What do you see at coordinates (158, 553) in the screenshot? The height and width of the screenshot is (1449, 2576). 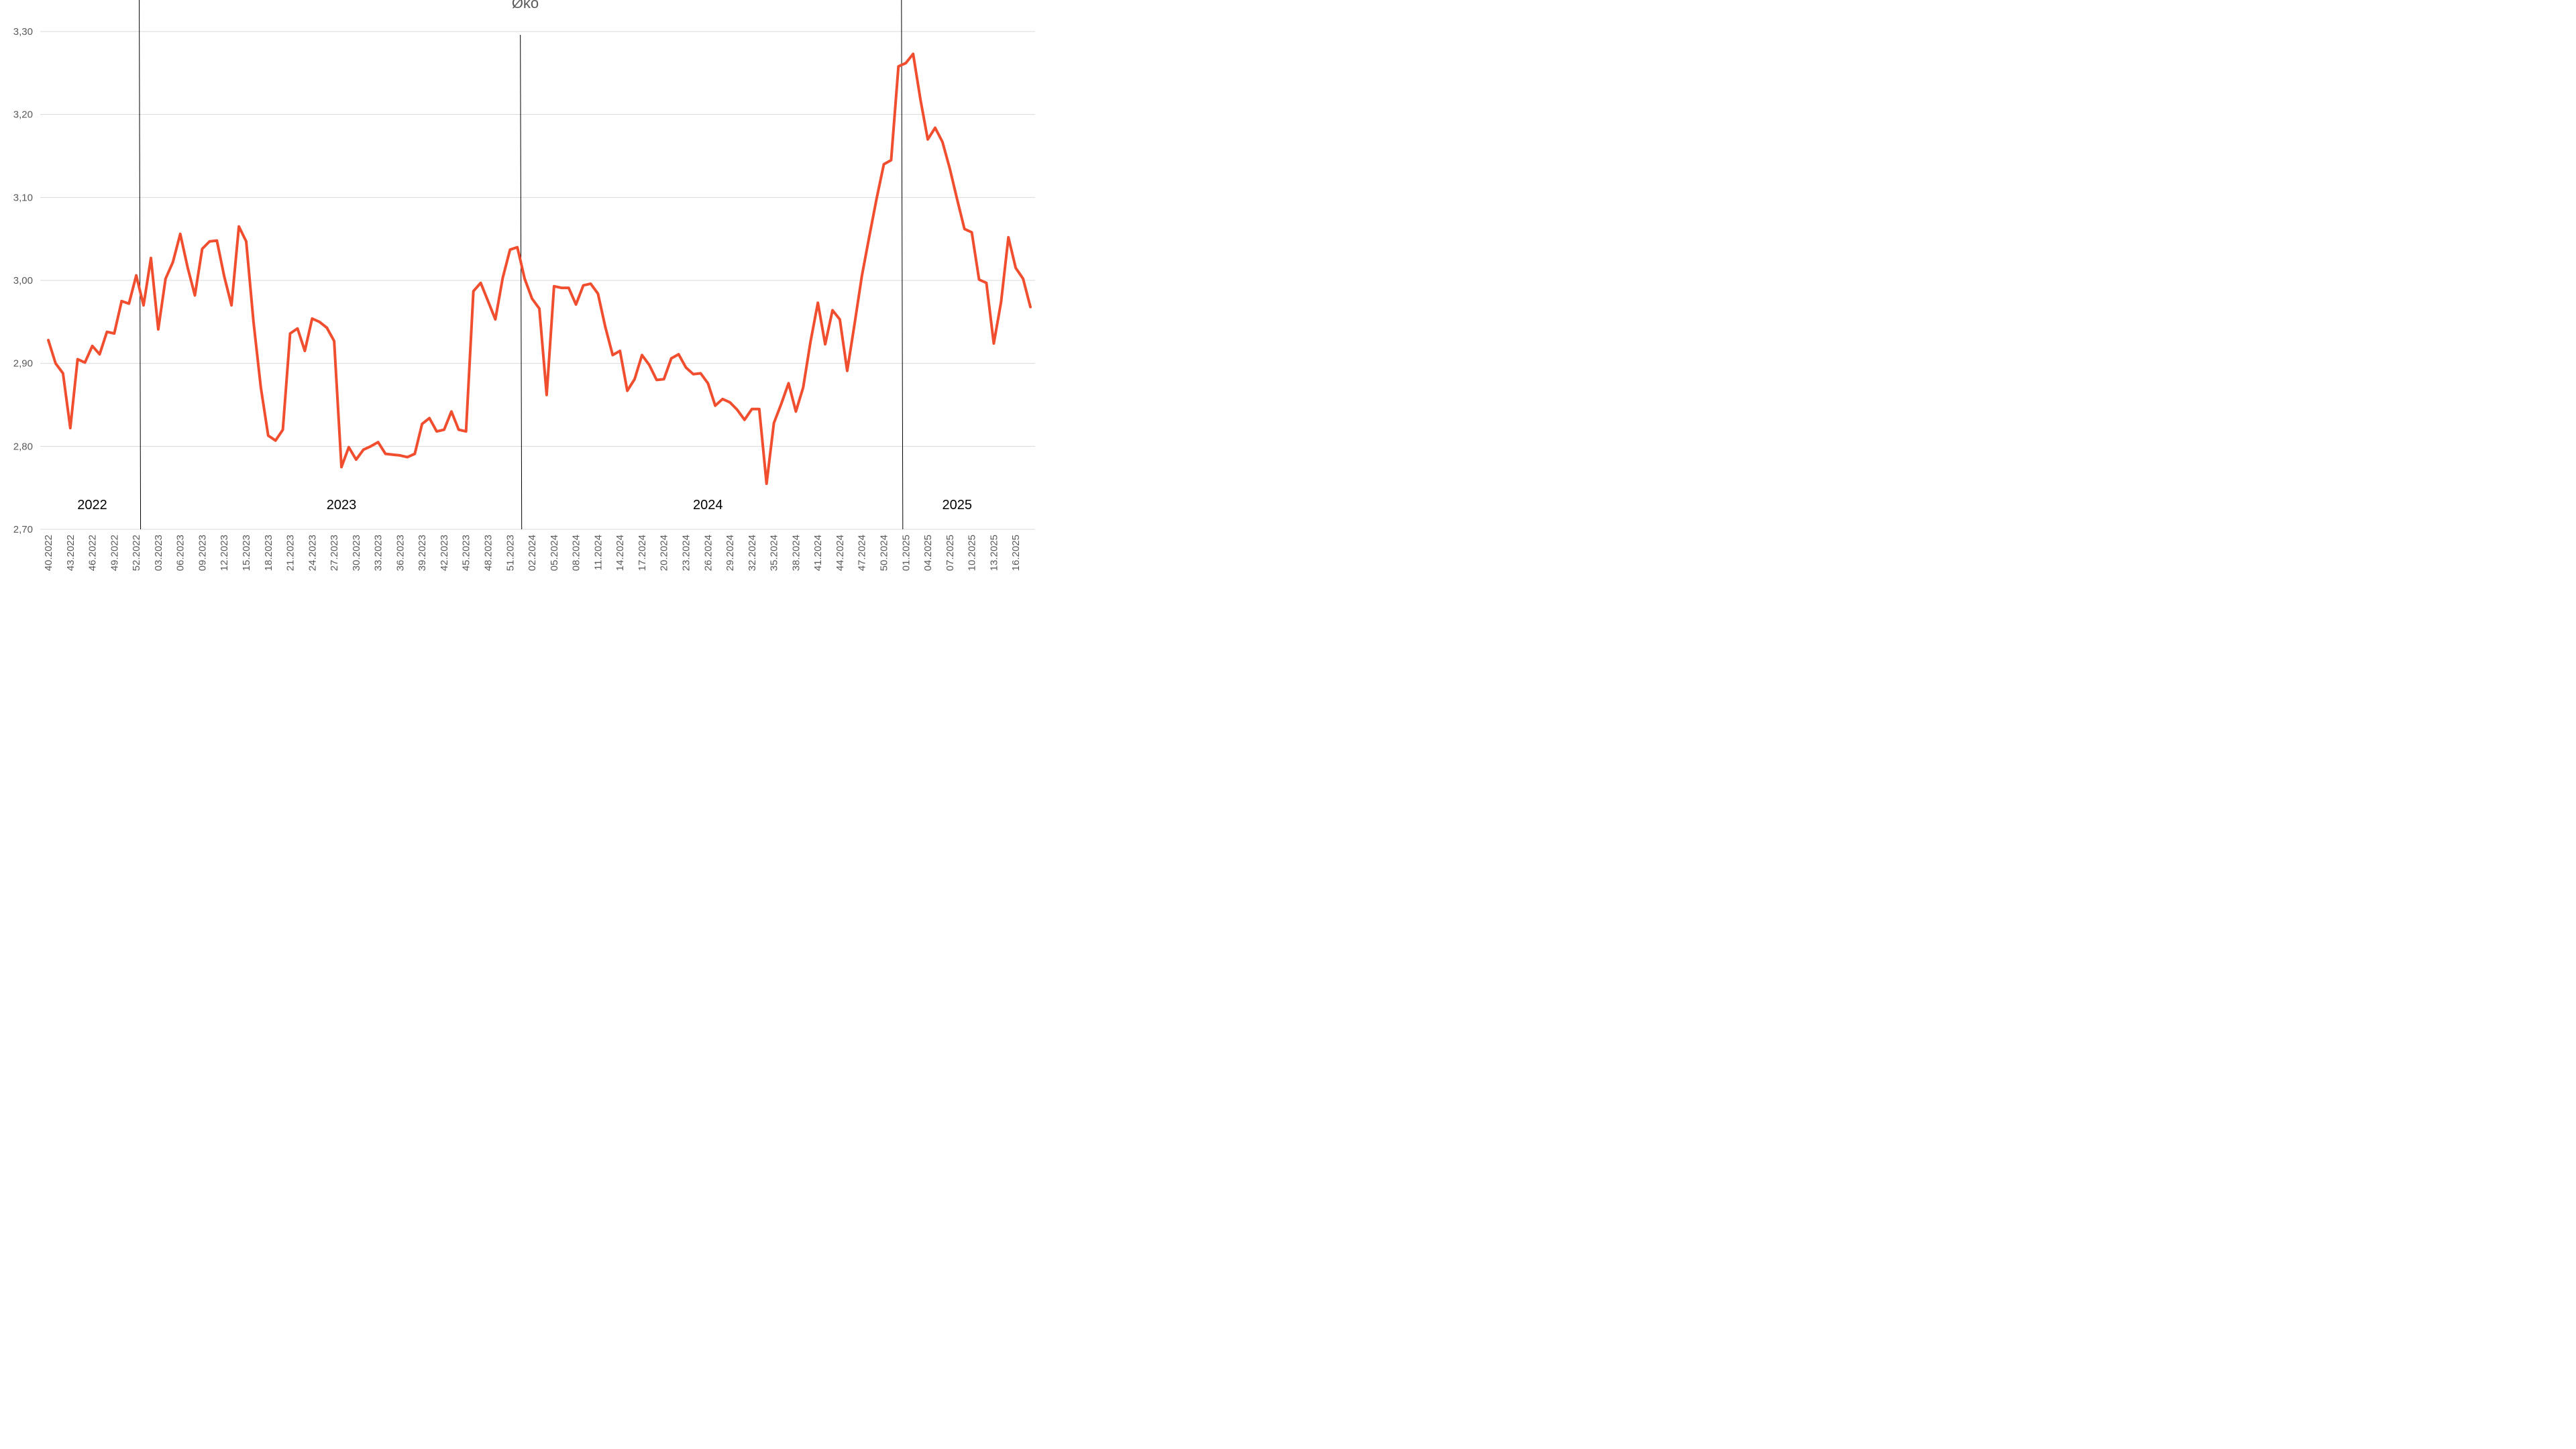 I see `x-tick-label: 03.2023` at bounding box center [158, 553].